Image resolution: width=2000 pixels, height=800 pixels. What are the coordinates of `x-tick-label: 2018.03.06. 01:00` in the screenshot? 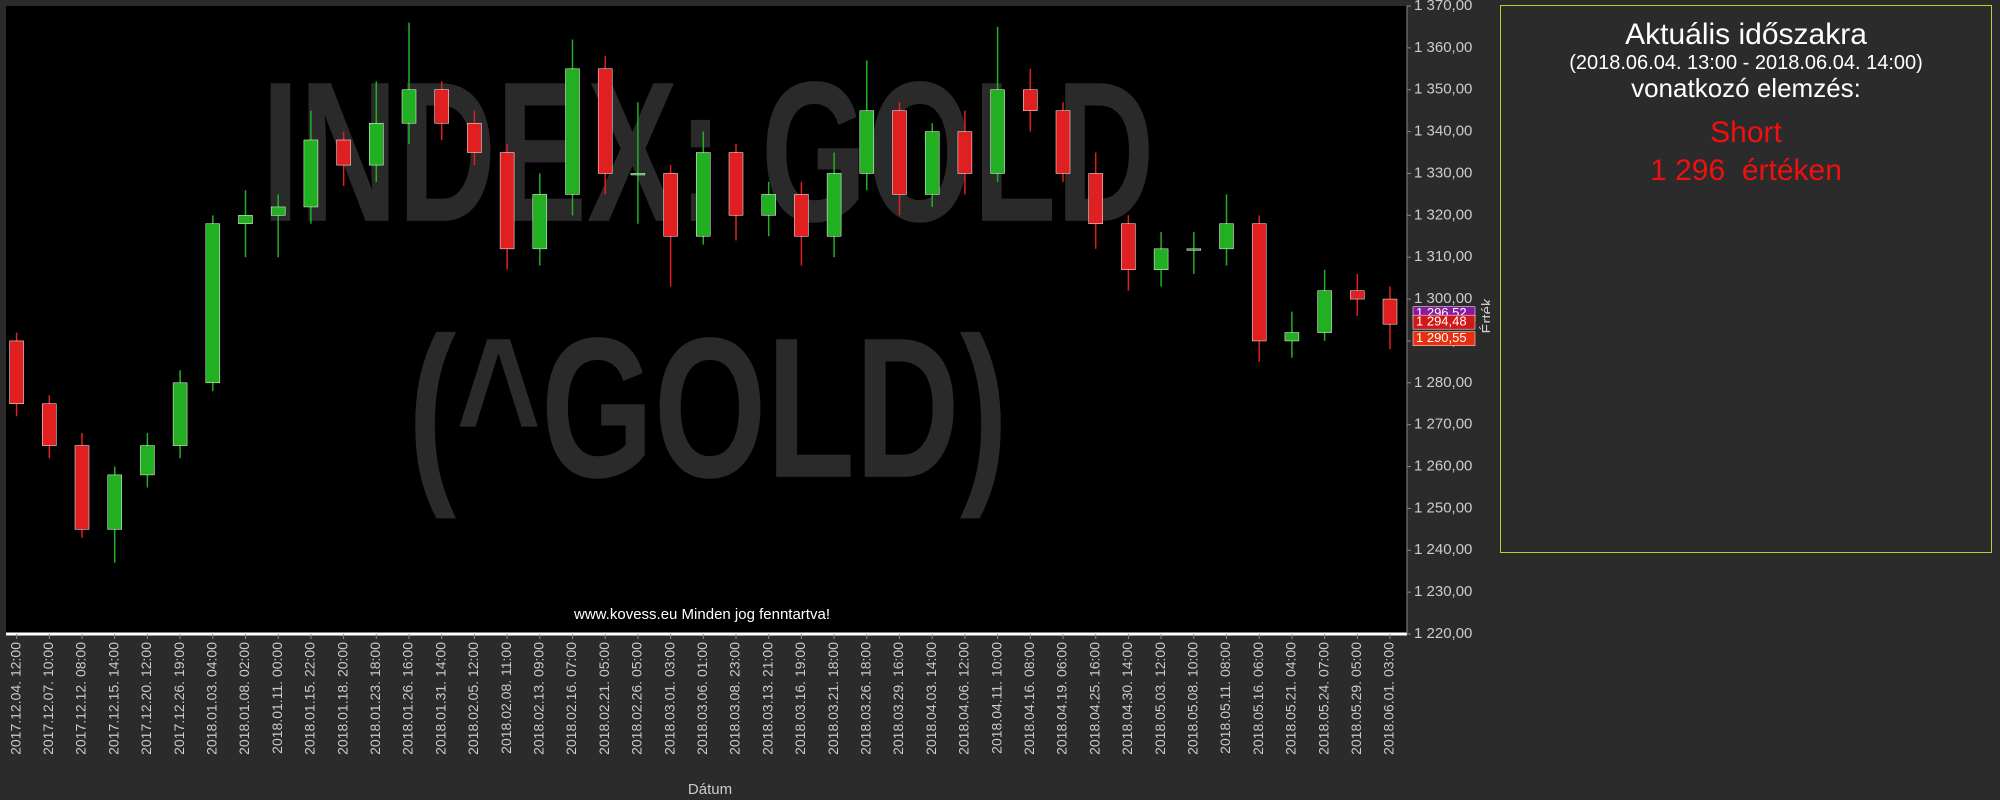 It's located at (702, 698).